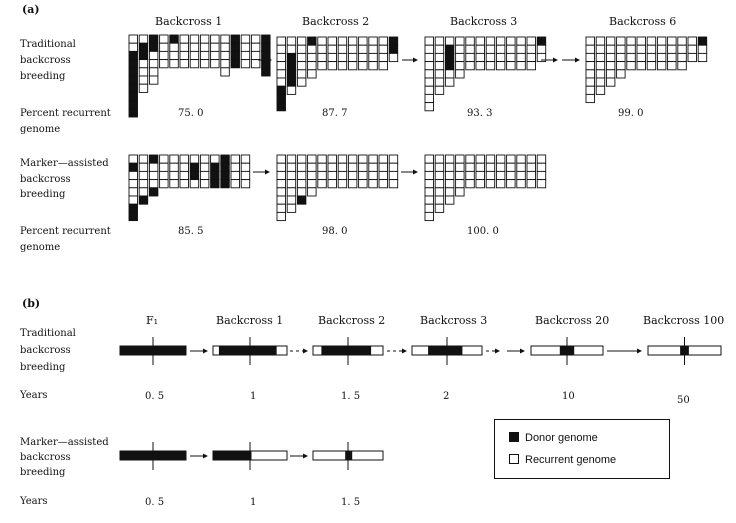  What do you see at coordinates (65, 231) in the screenshot?
I see `a-marker-percent-label-1: Percent recurrent` at bounding box center [65, 231].